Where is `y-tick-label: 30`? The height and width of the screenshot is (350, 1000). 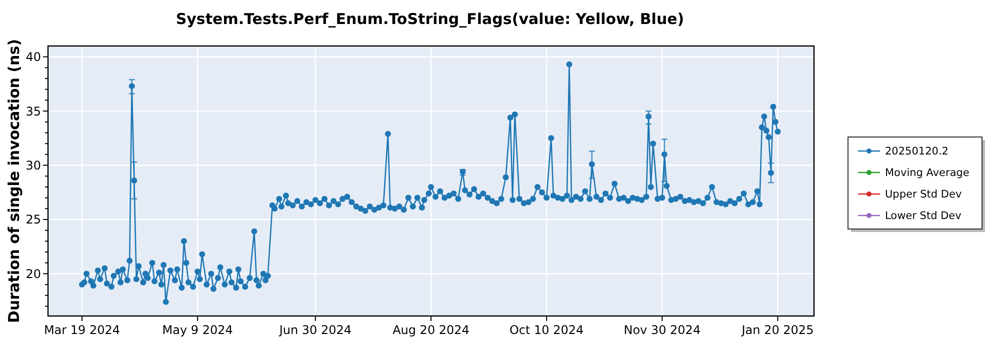 y-tick-label: 30 is located at coordinates (33, 165).